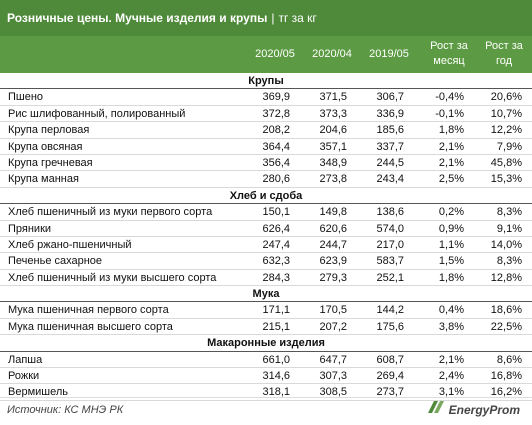  Describe the element at coordinates (88, 310) in the screenshot. I see `product-name-cell: Мука пшеничная первого сорта` at that location.